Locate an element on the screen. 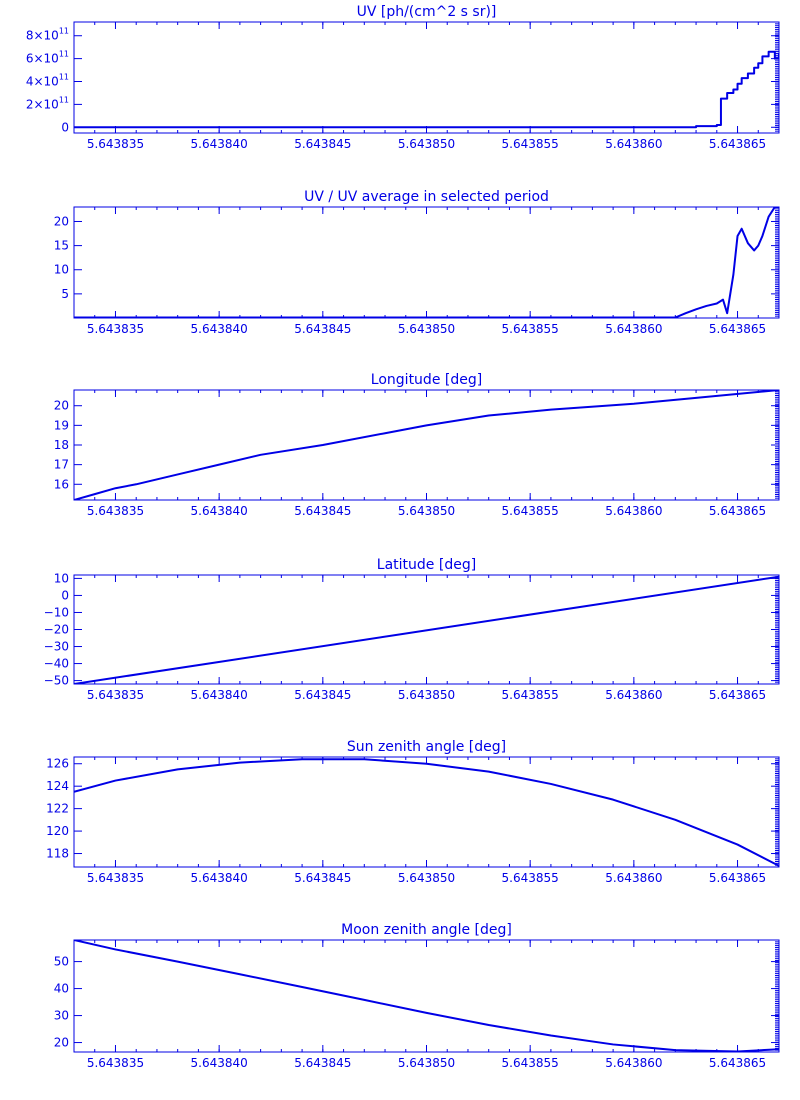  y-tick-label: 5 is located at coordinates (65, 294).